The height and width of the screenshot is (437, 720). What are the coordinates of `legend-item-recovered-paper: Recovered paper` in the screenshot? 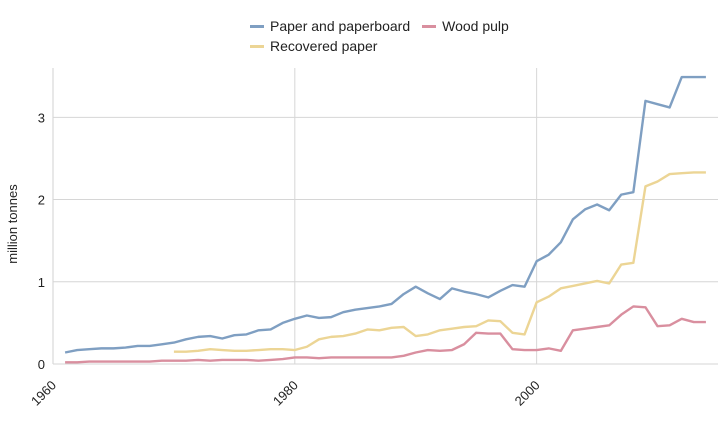 It's located at (313, 46).